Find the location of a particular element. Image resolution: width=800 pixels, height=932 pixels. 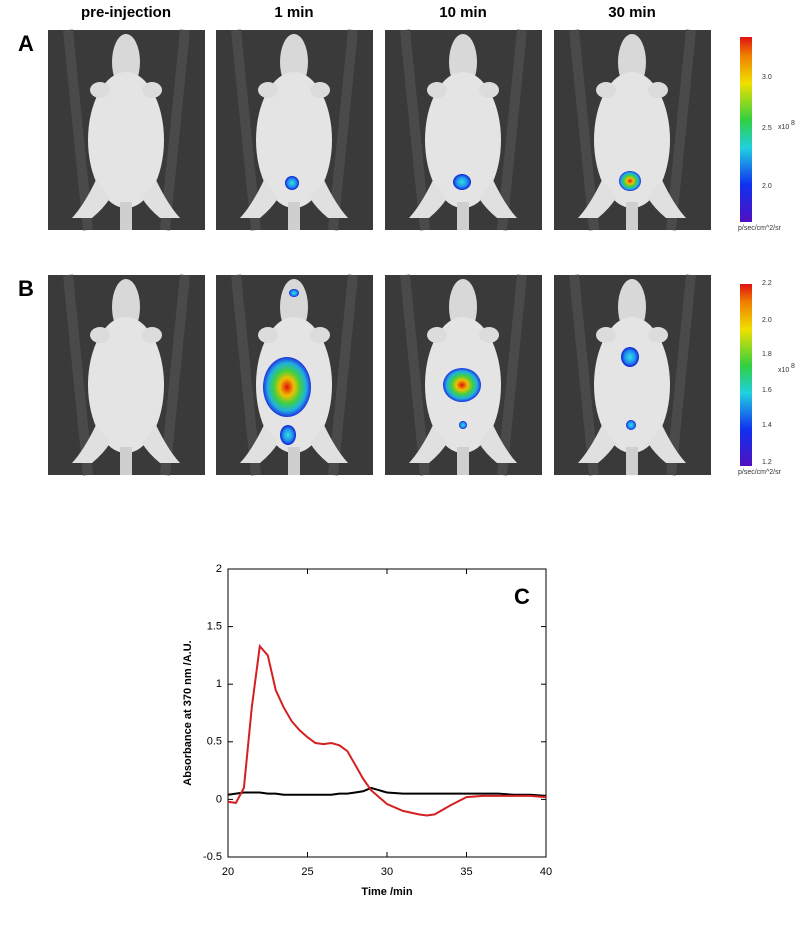

y-tick-label: 1.5 is located at coordinates (214, 627).